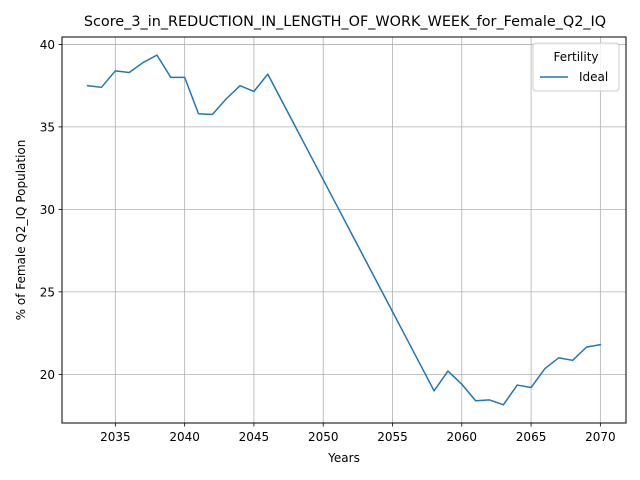 Image resolution: width=640 pixels, height=480 pixels. I want to click on x-tick-label: 2060, so click(462, 437).